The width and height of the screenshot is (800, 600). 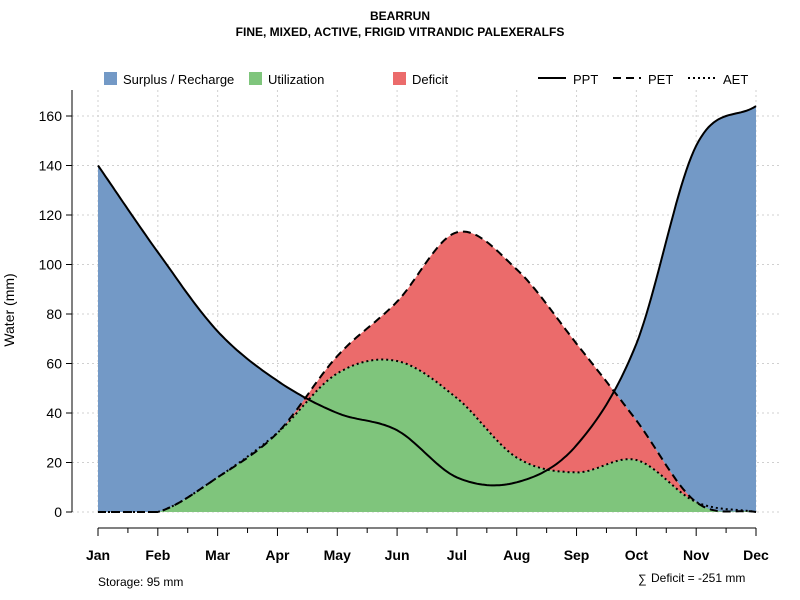 What do you see at coordinates (642, 579) in the screenshot?
I see `sum-icon: ∑` at bounding box center [642, 579].